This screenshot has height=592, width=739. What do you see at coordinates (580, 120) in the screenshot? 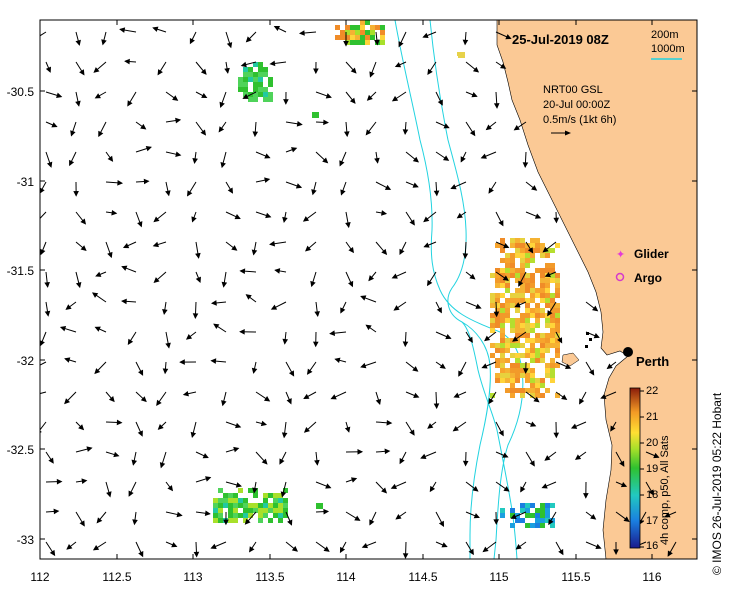
I see `current-scale: 0.5m/s (1kt 6h)` at bounding box center [580, 120].